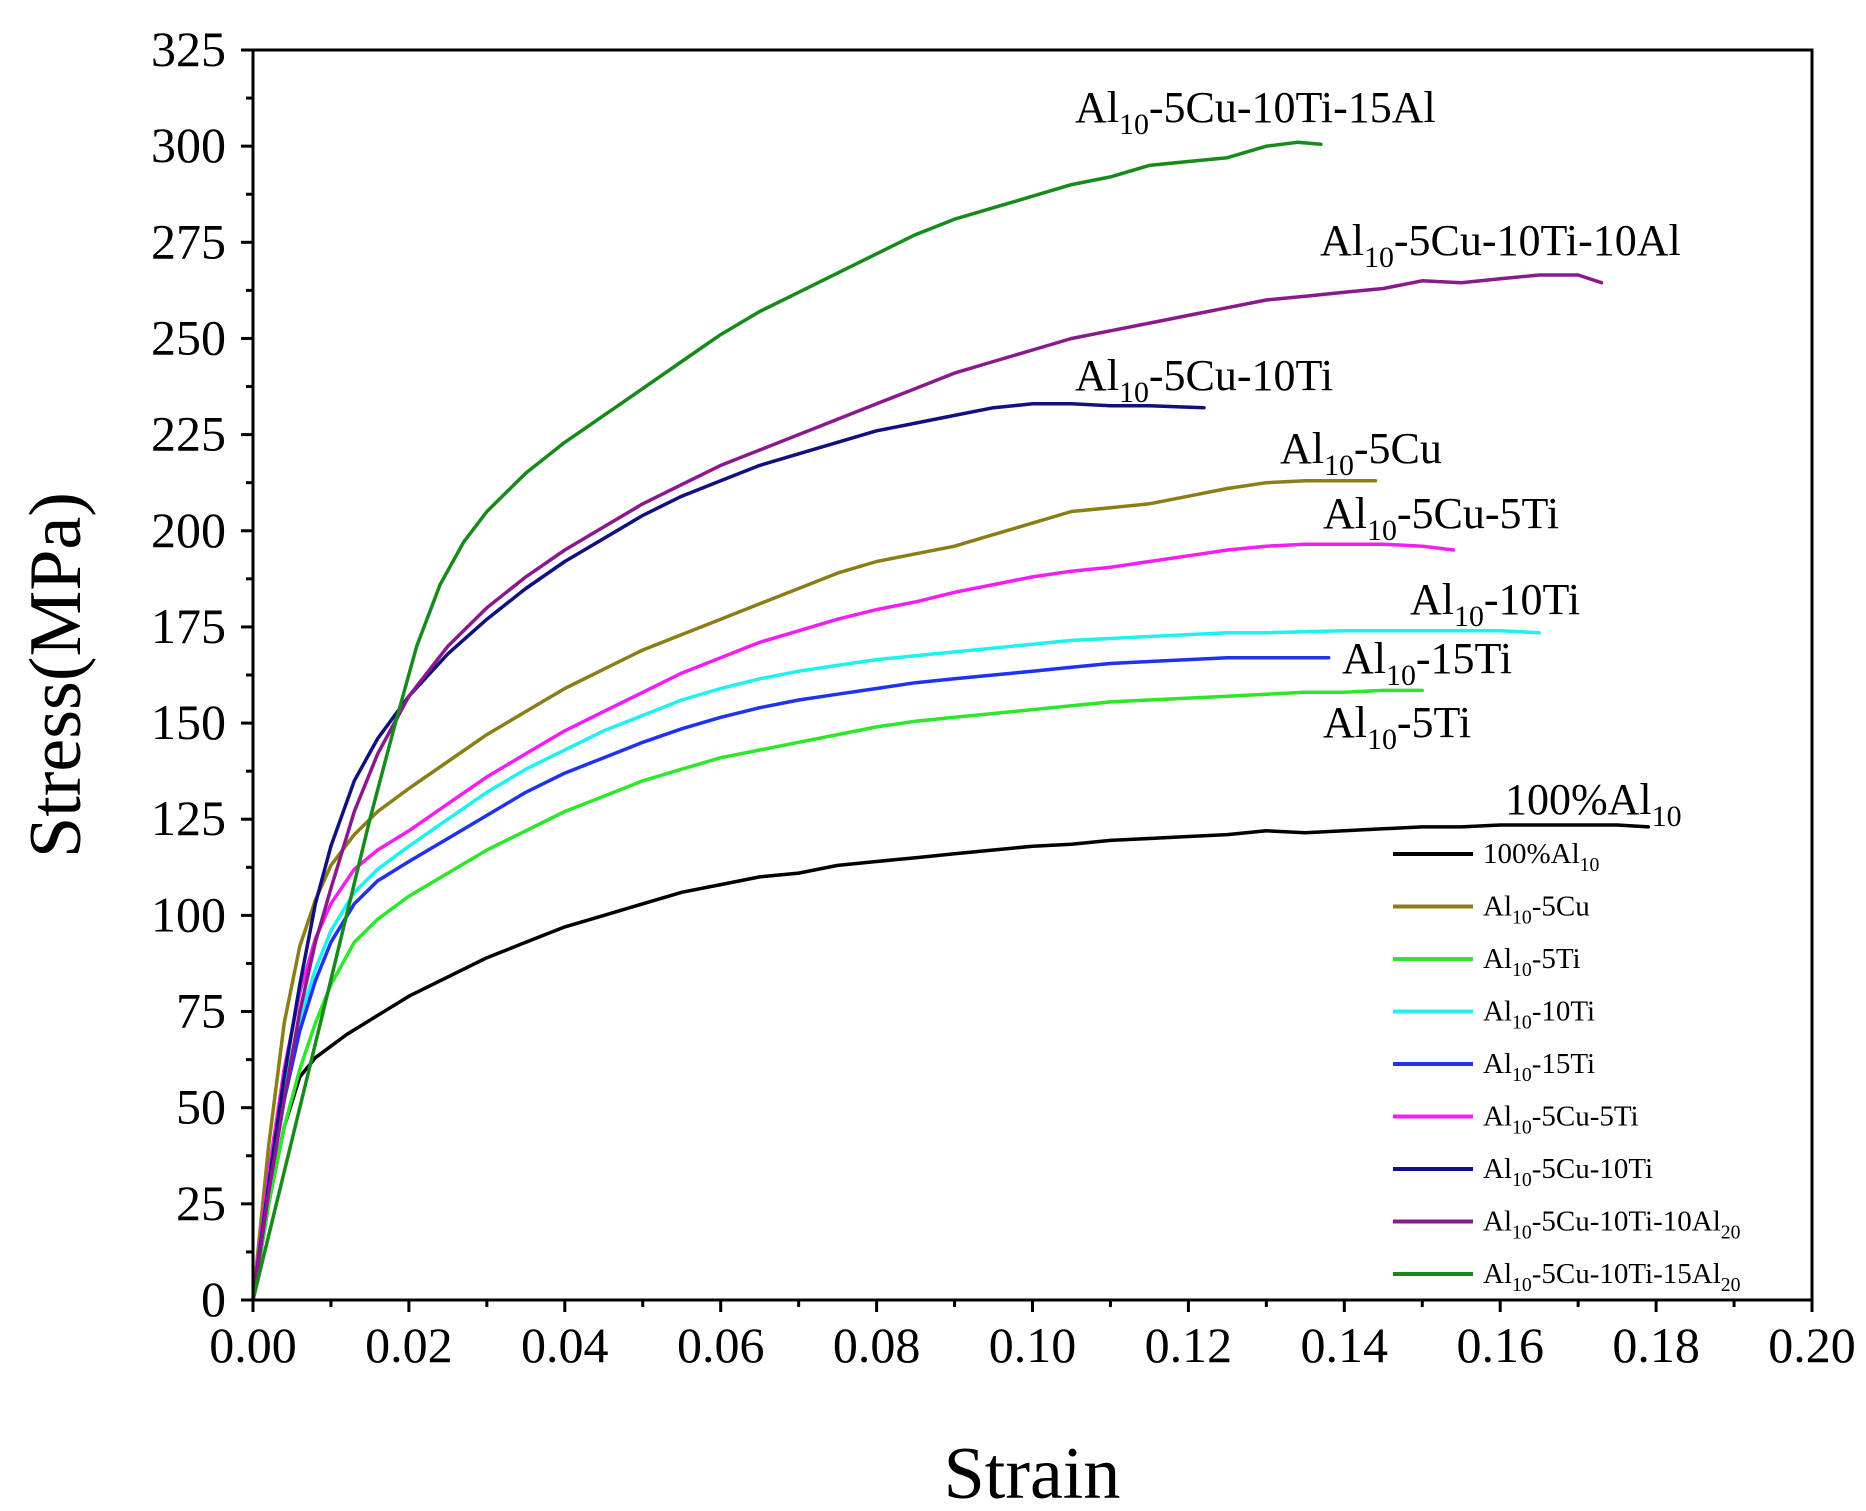 This screenshot has height=1511, width=1866. What do you see at coordinates (1536, 910) in the screenshot?
I see `legend-label: Al10-5Cu` at bounding box center [1536, 910].